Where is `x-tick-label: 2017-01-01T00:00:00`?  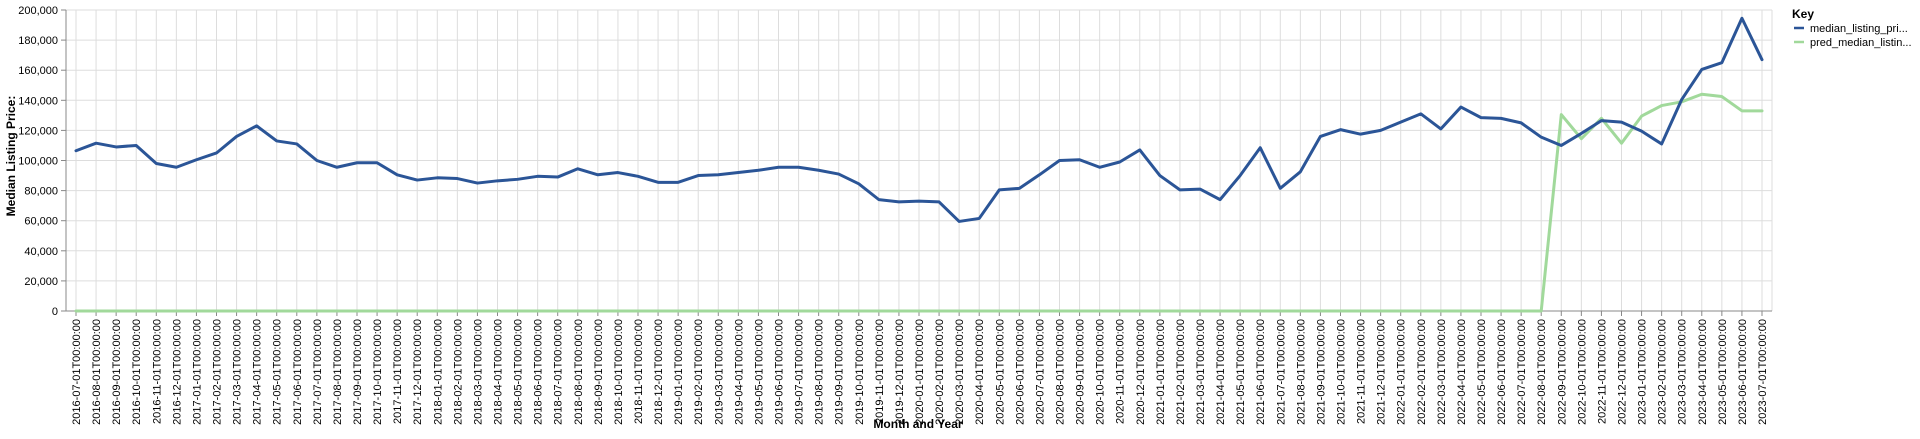
x-tick-label: 2017-01-01T00:00:00 is located at coordinates (197, 372).